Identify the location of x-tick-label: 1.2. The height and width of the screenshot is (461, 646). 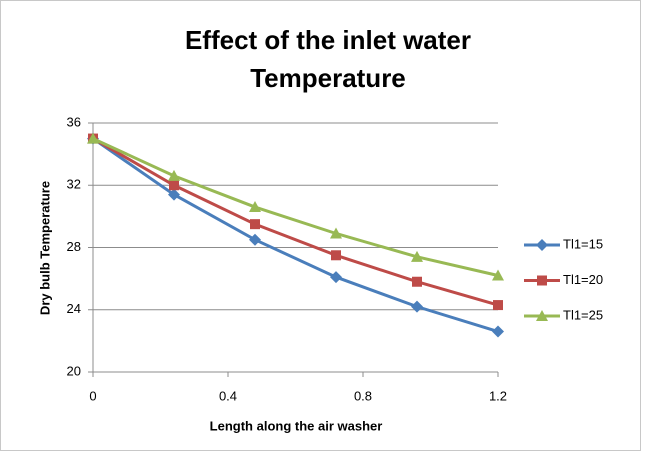
(498, 395).